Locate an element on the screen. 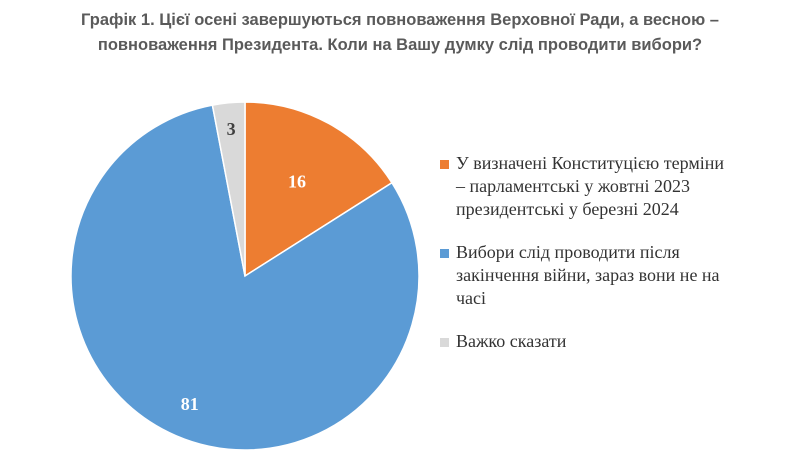 The width and height of the screenshot is (800, 464). pie-data-labels: 16 81 3 is located at coordinates (243, 266).